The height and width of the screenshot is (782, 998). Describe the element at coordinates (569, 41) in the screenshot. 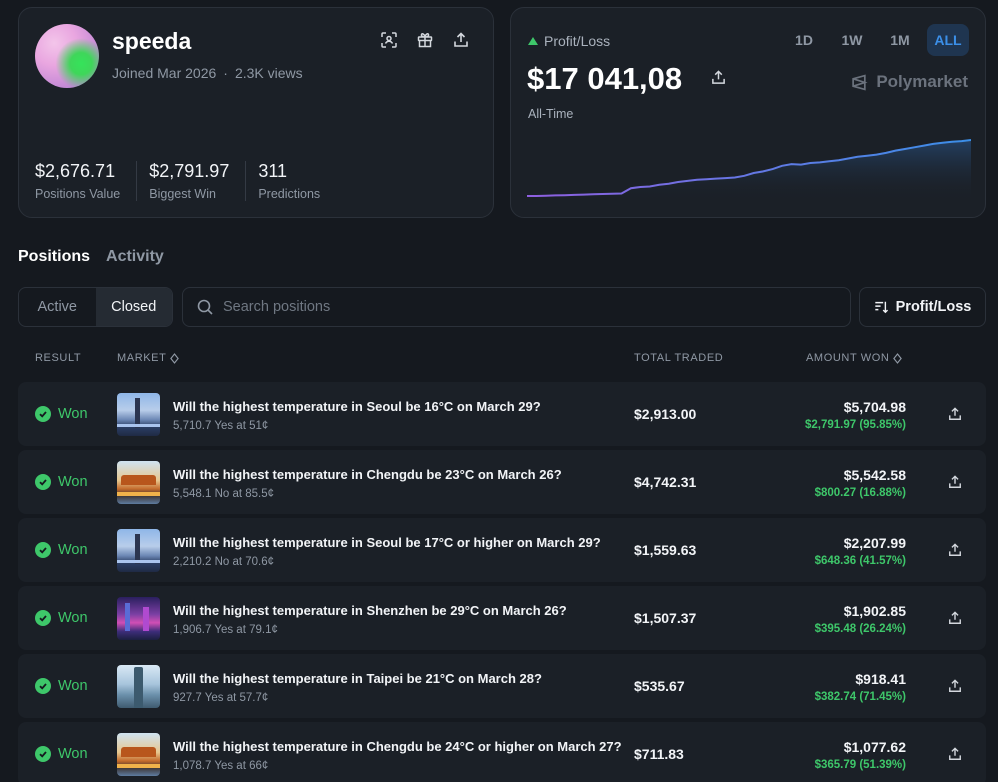

I see `pnl-label: Profit/Loss` at that location.